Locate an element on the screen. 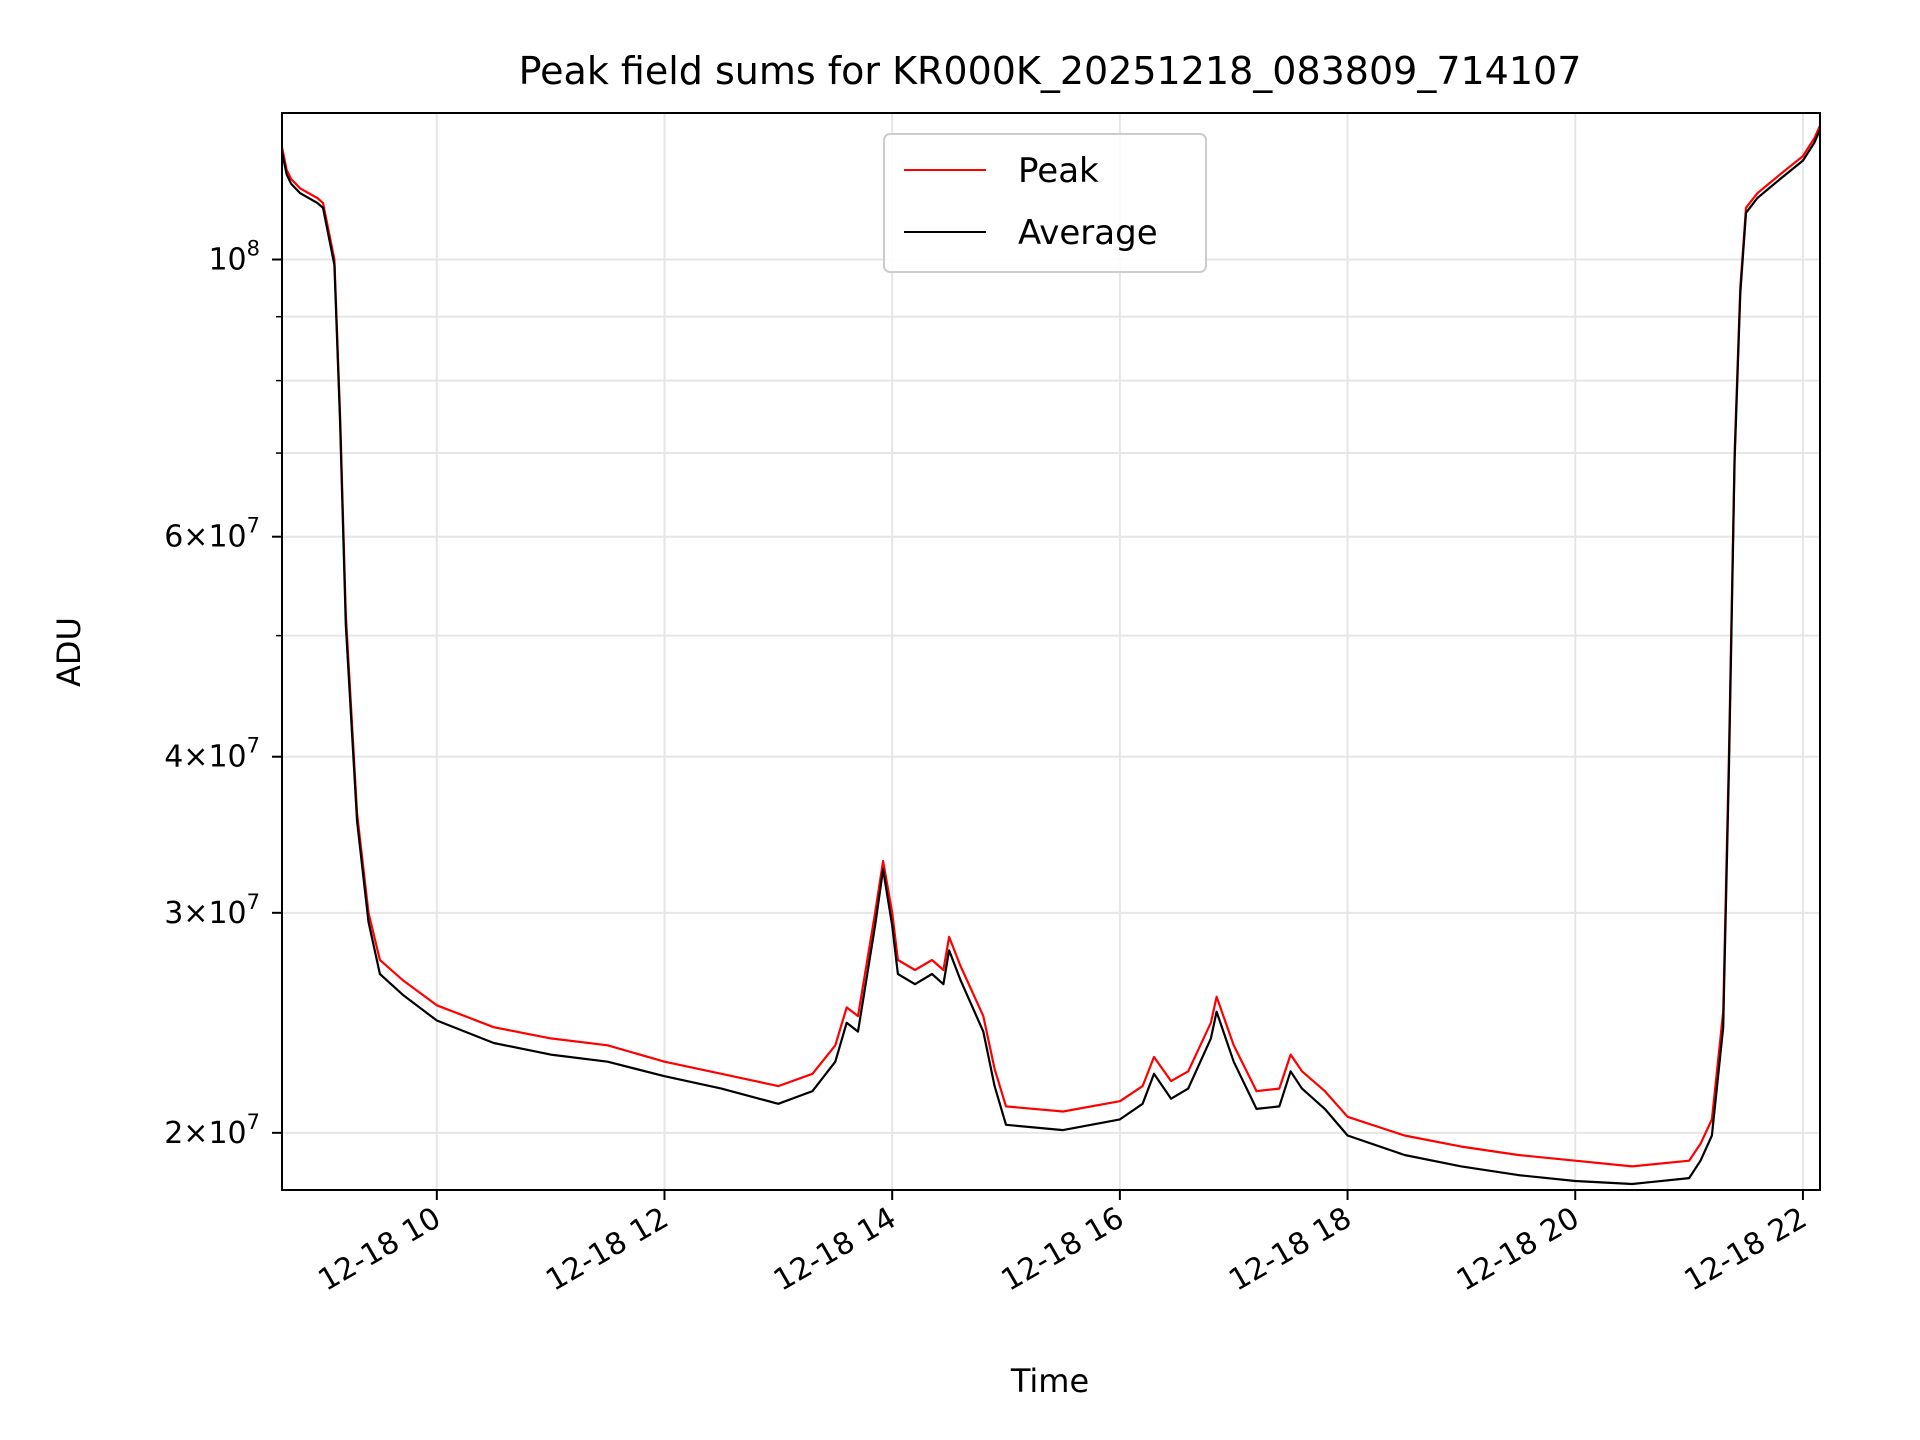 The width and height of the screenshot is (1920, 1440). y-tick-label: 3×107 is located at coordinates (212, 910).